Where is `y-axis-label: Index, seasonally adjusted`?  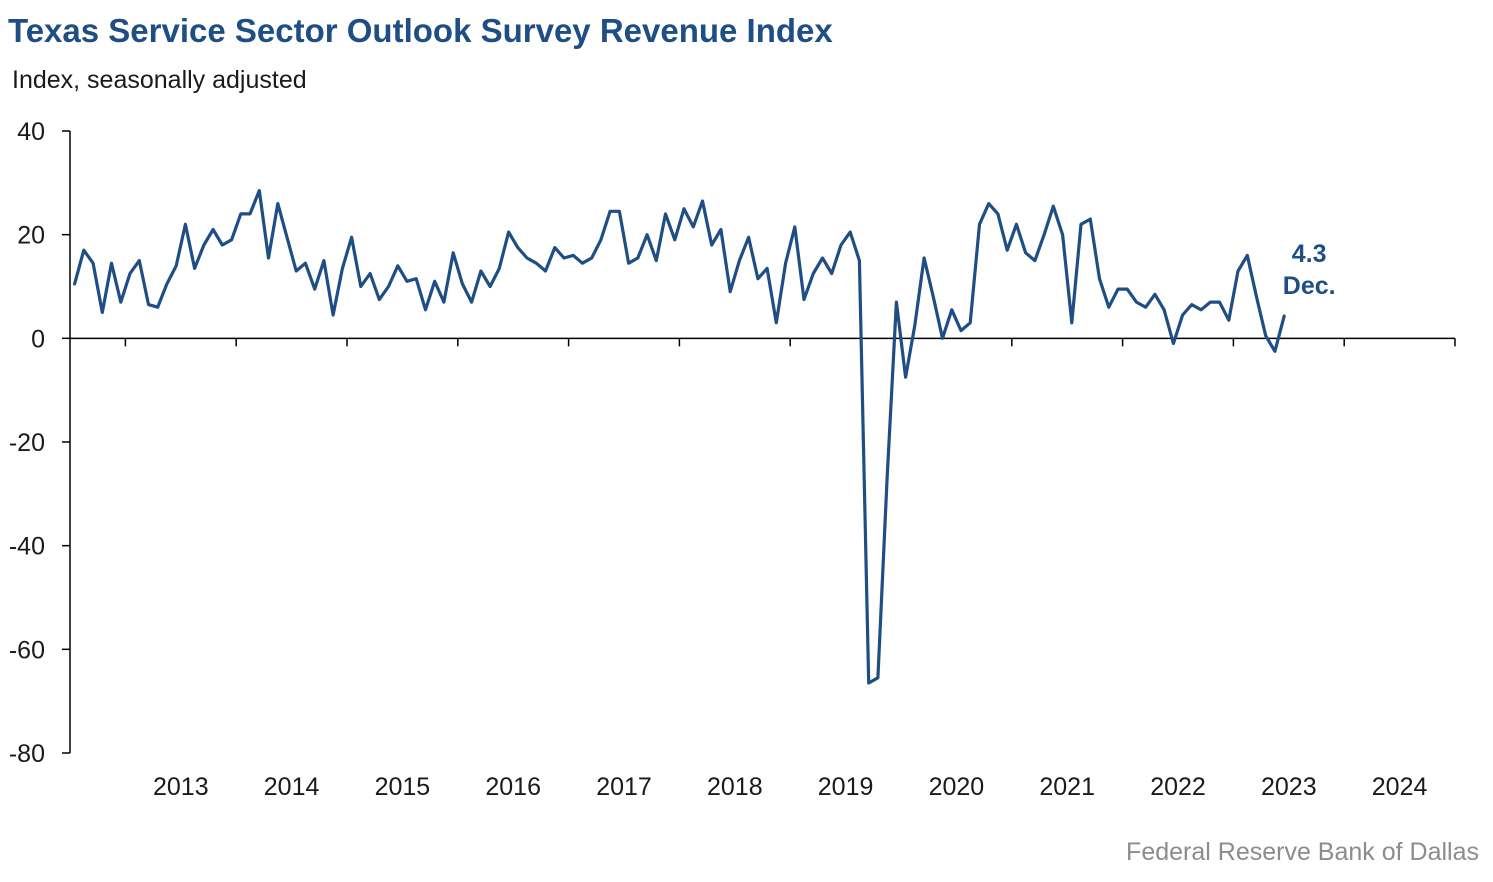
y-axis-label: Index, seasonally adjusted is located at coordinates (159, 80).